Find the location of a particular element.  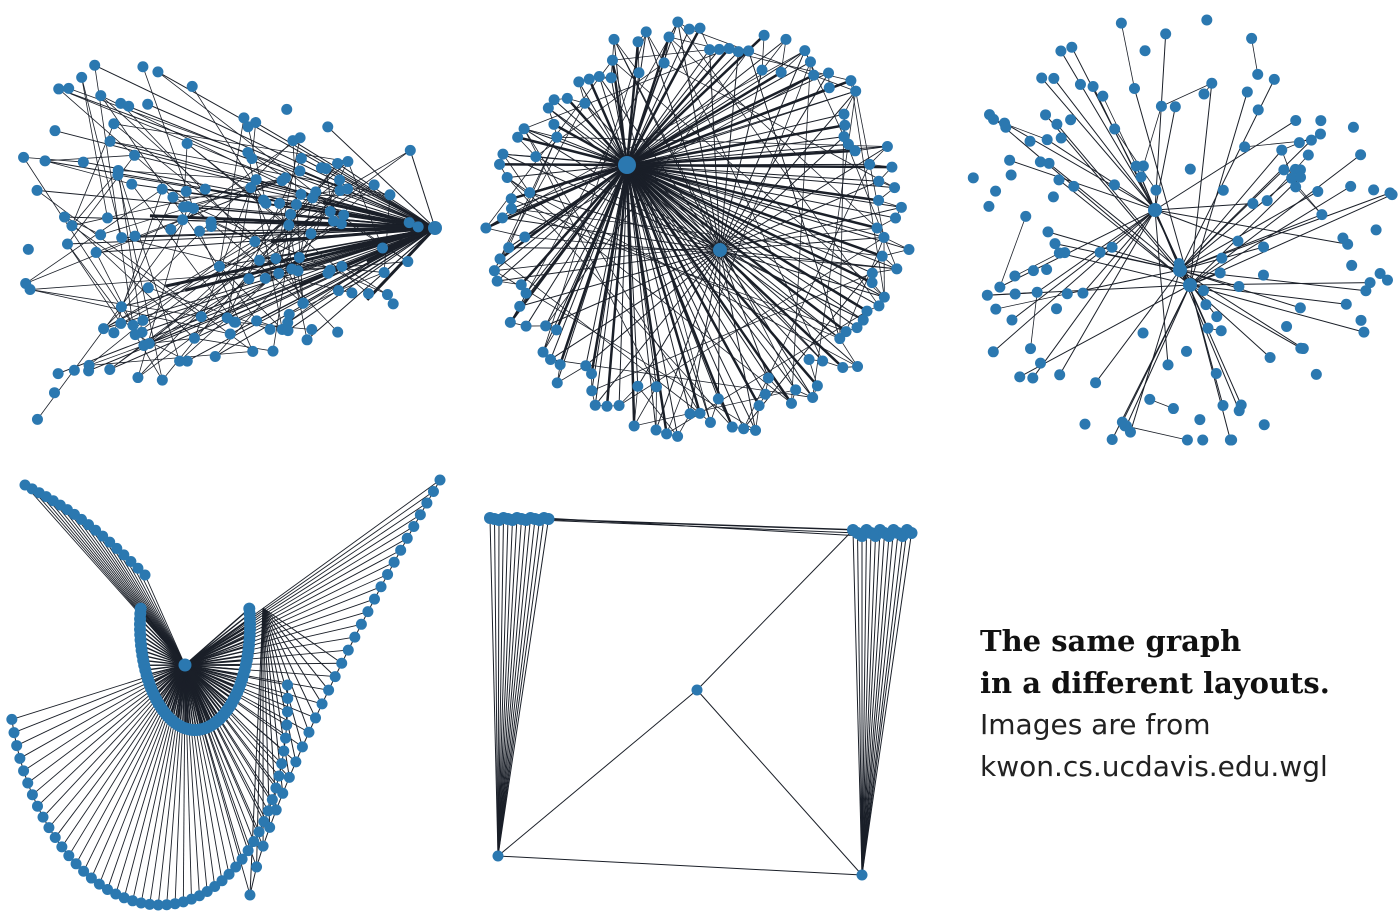

graph-layout-1-svg is located at coordinates (230, 242).